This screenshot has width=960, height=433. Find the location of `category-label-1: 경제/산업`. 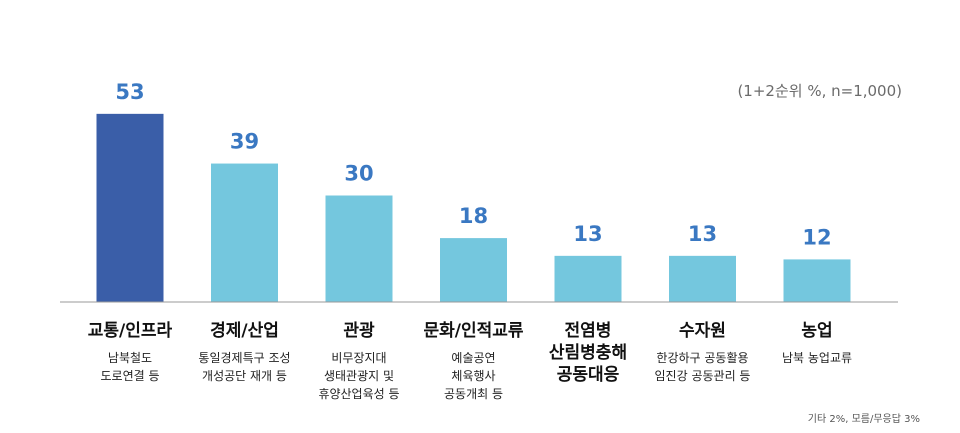

category-label-1: 경제/산업 is located at coordinates (244, 331).